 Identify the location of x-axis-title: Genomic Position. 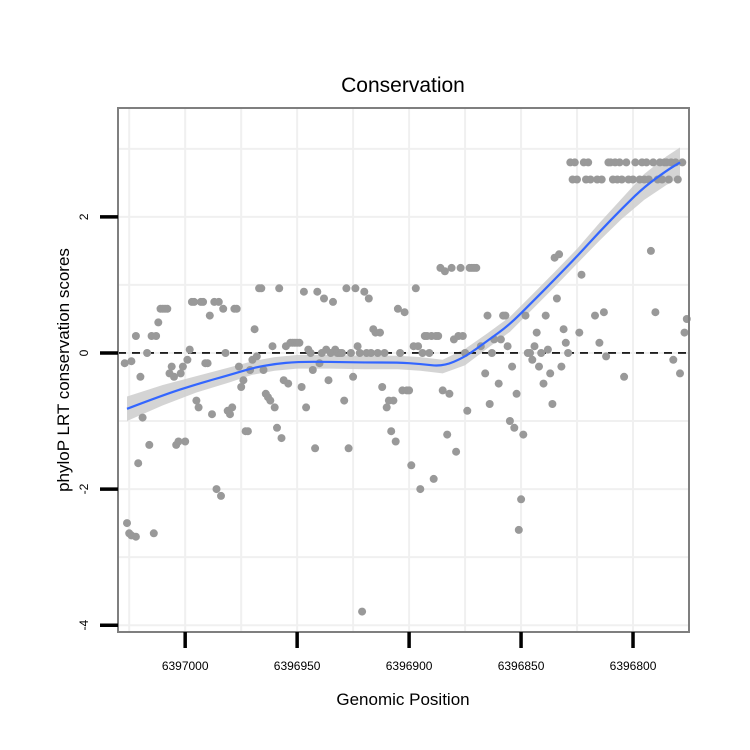
(402, 699).